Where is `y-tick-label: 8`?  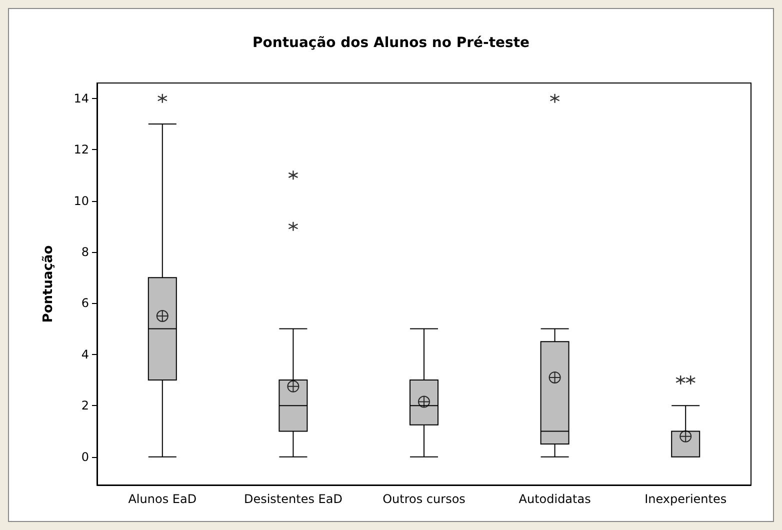 y-tick-label: 8 is located at coordinates (85, 251).